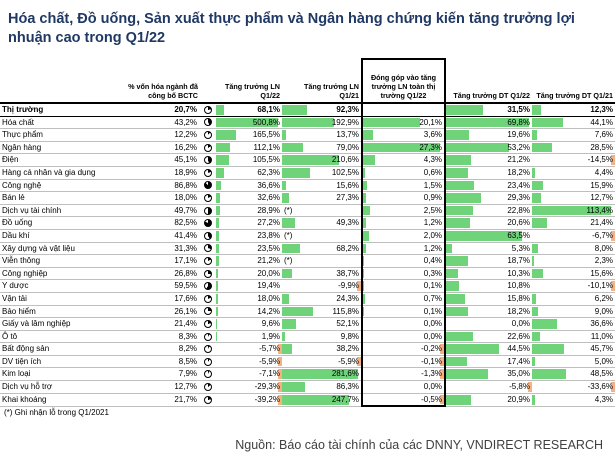  I want to click on cell-contrib: 0,0%, so click(403, 324).